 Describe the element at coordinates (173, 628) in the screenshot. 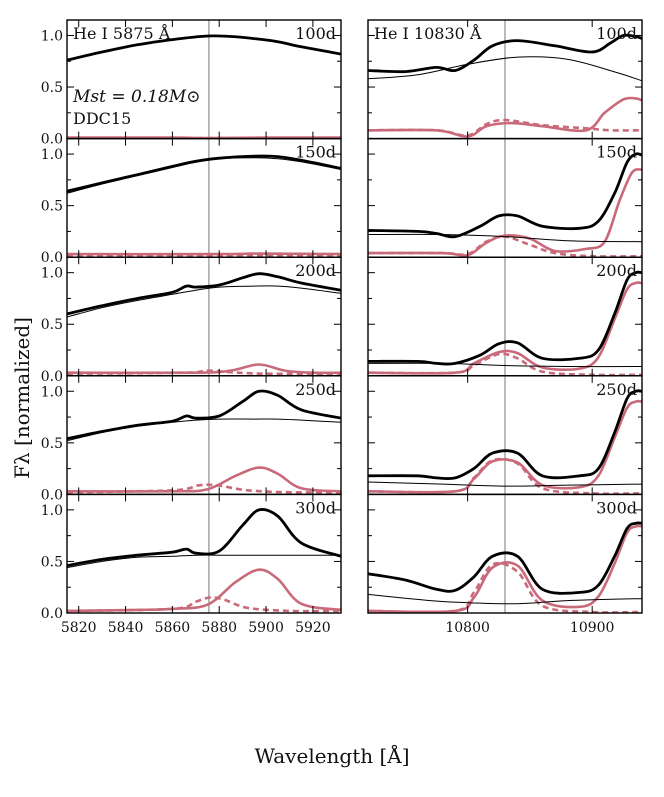

I see `x-tick-label: 5860` at that location.